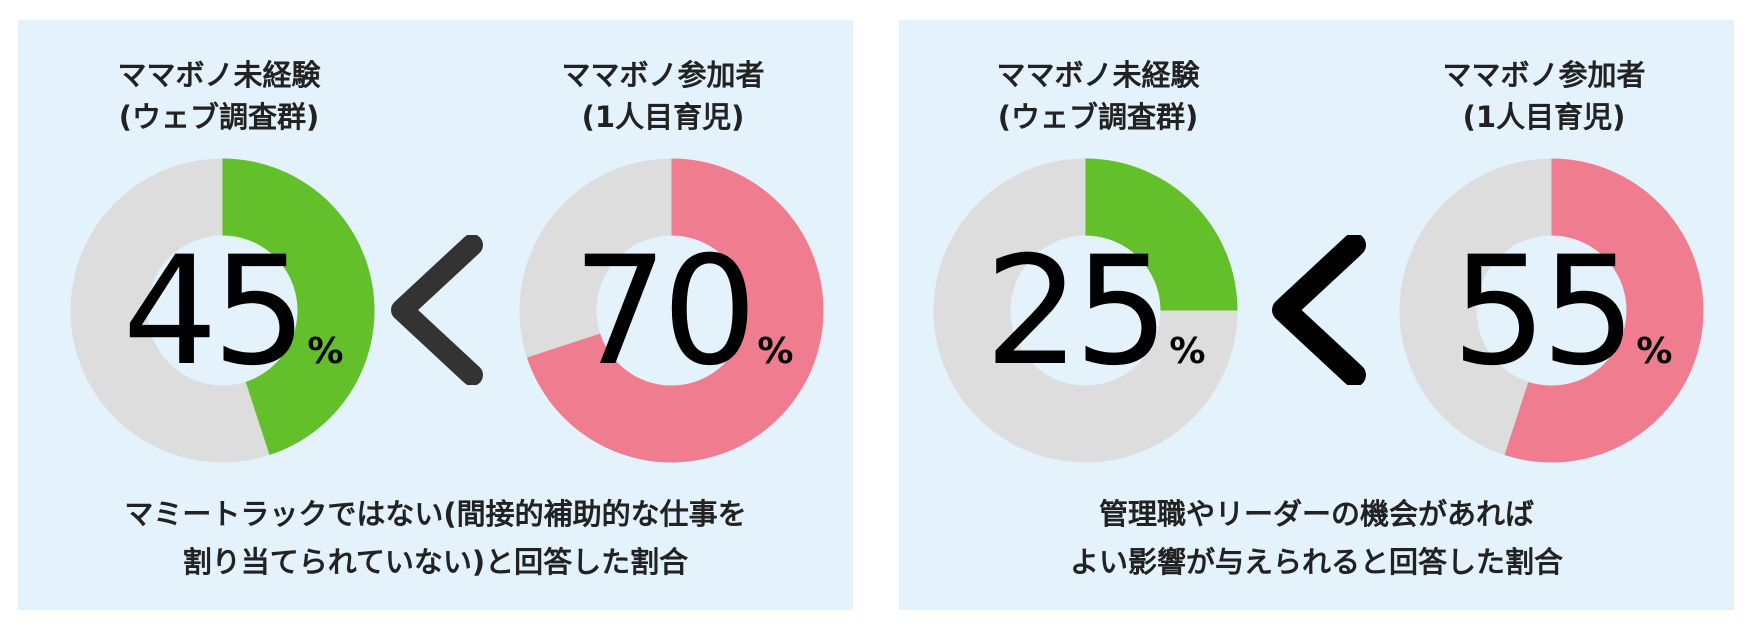 The width and height of the screenshot is (1754, 627). I want to click on value-number: 70, so click(665, 312).